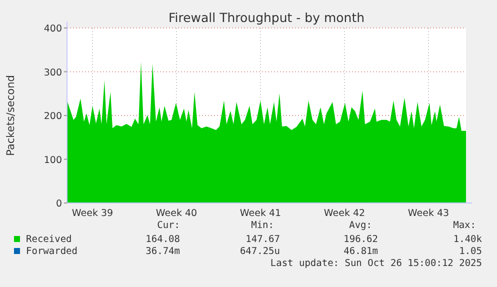  Describe the element at coordinates (52, 251) in the screenshot. I see `legend-label: Forwarded` at that location.